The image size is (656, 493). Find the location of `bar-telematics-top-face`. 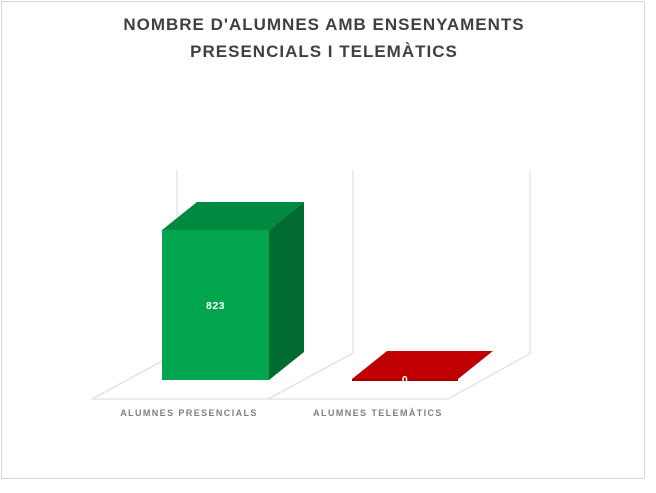

bar-telematics-top-face is located at coordinates (422, 365).